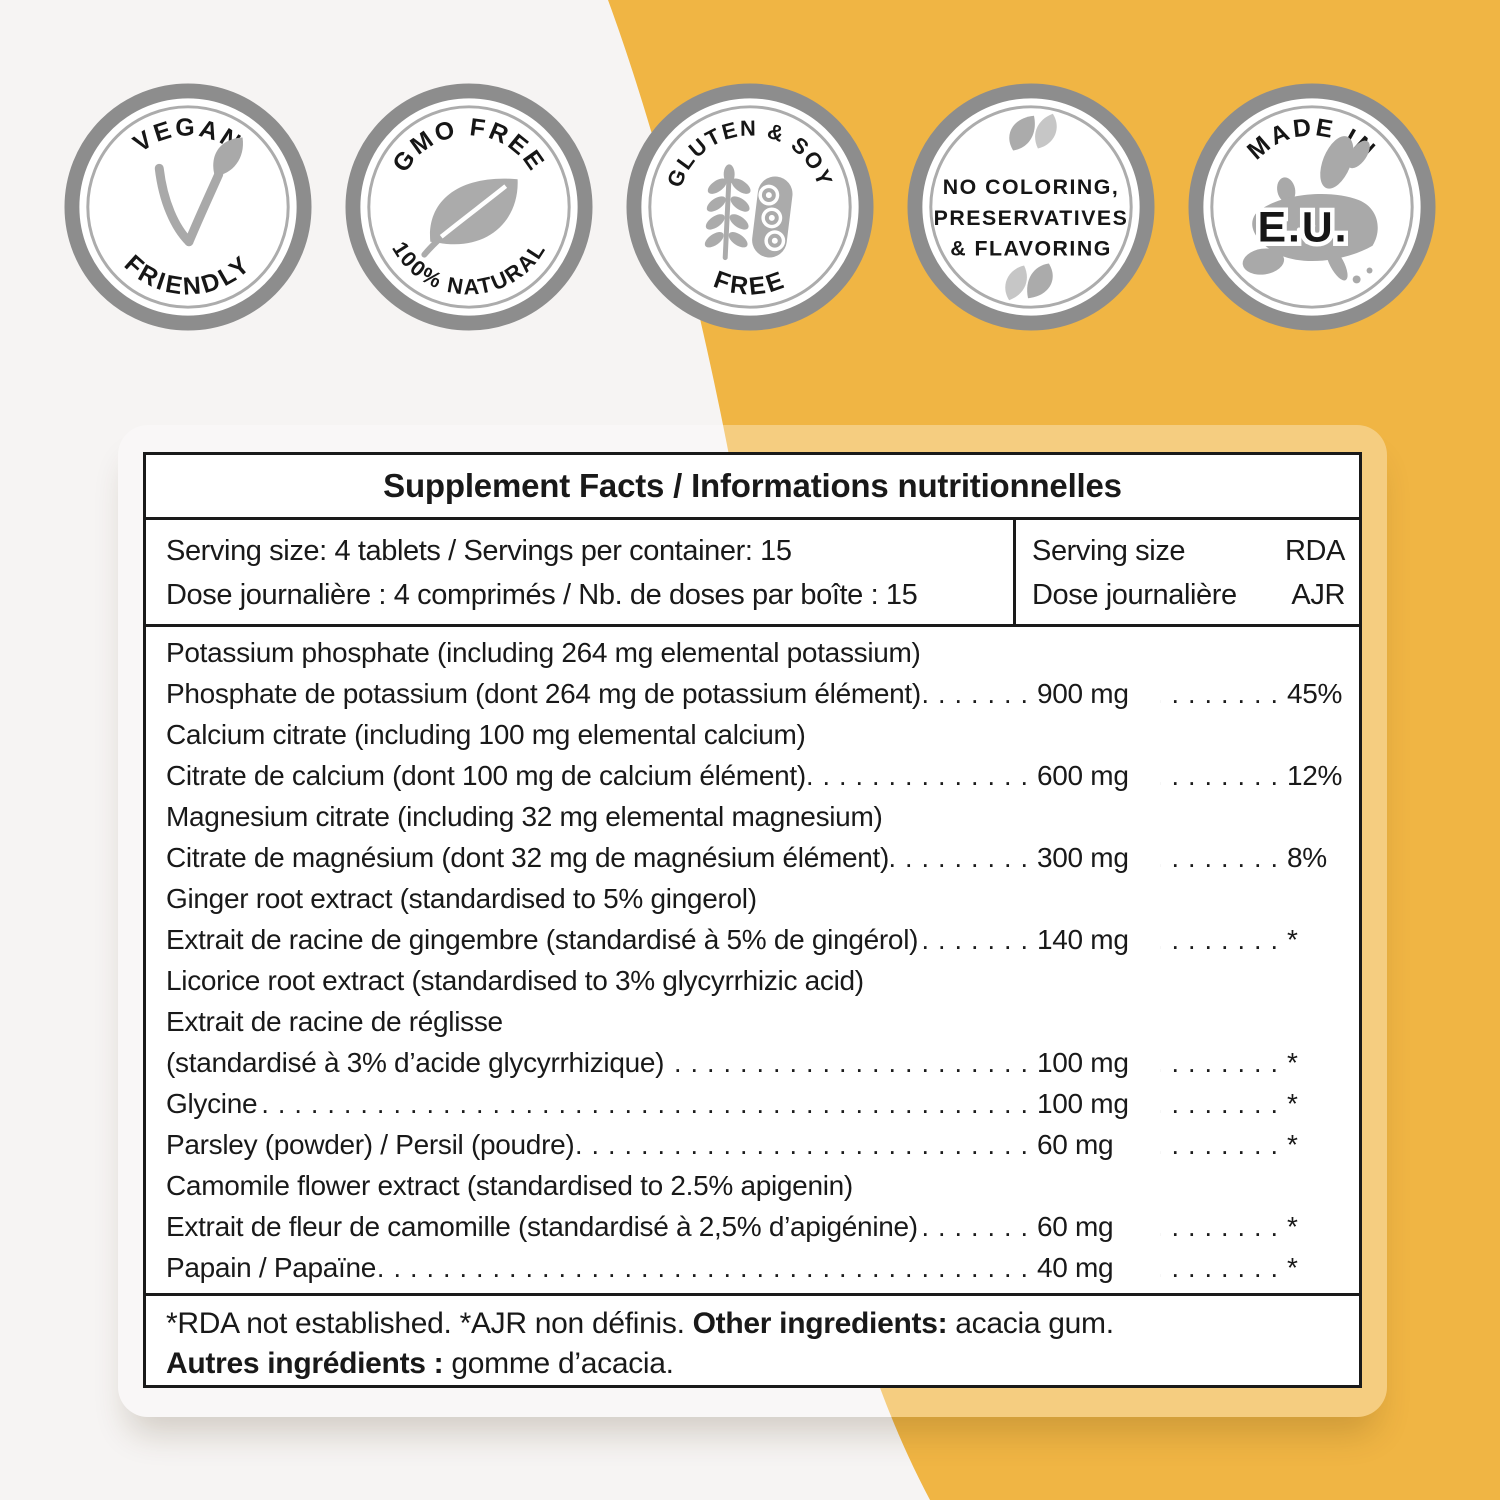 The image size is (1500, 1500). Describe the element at coordinates (1303, 228) in the screenshot. I see `badge-center-text: E.U.` at that location.